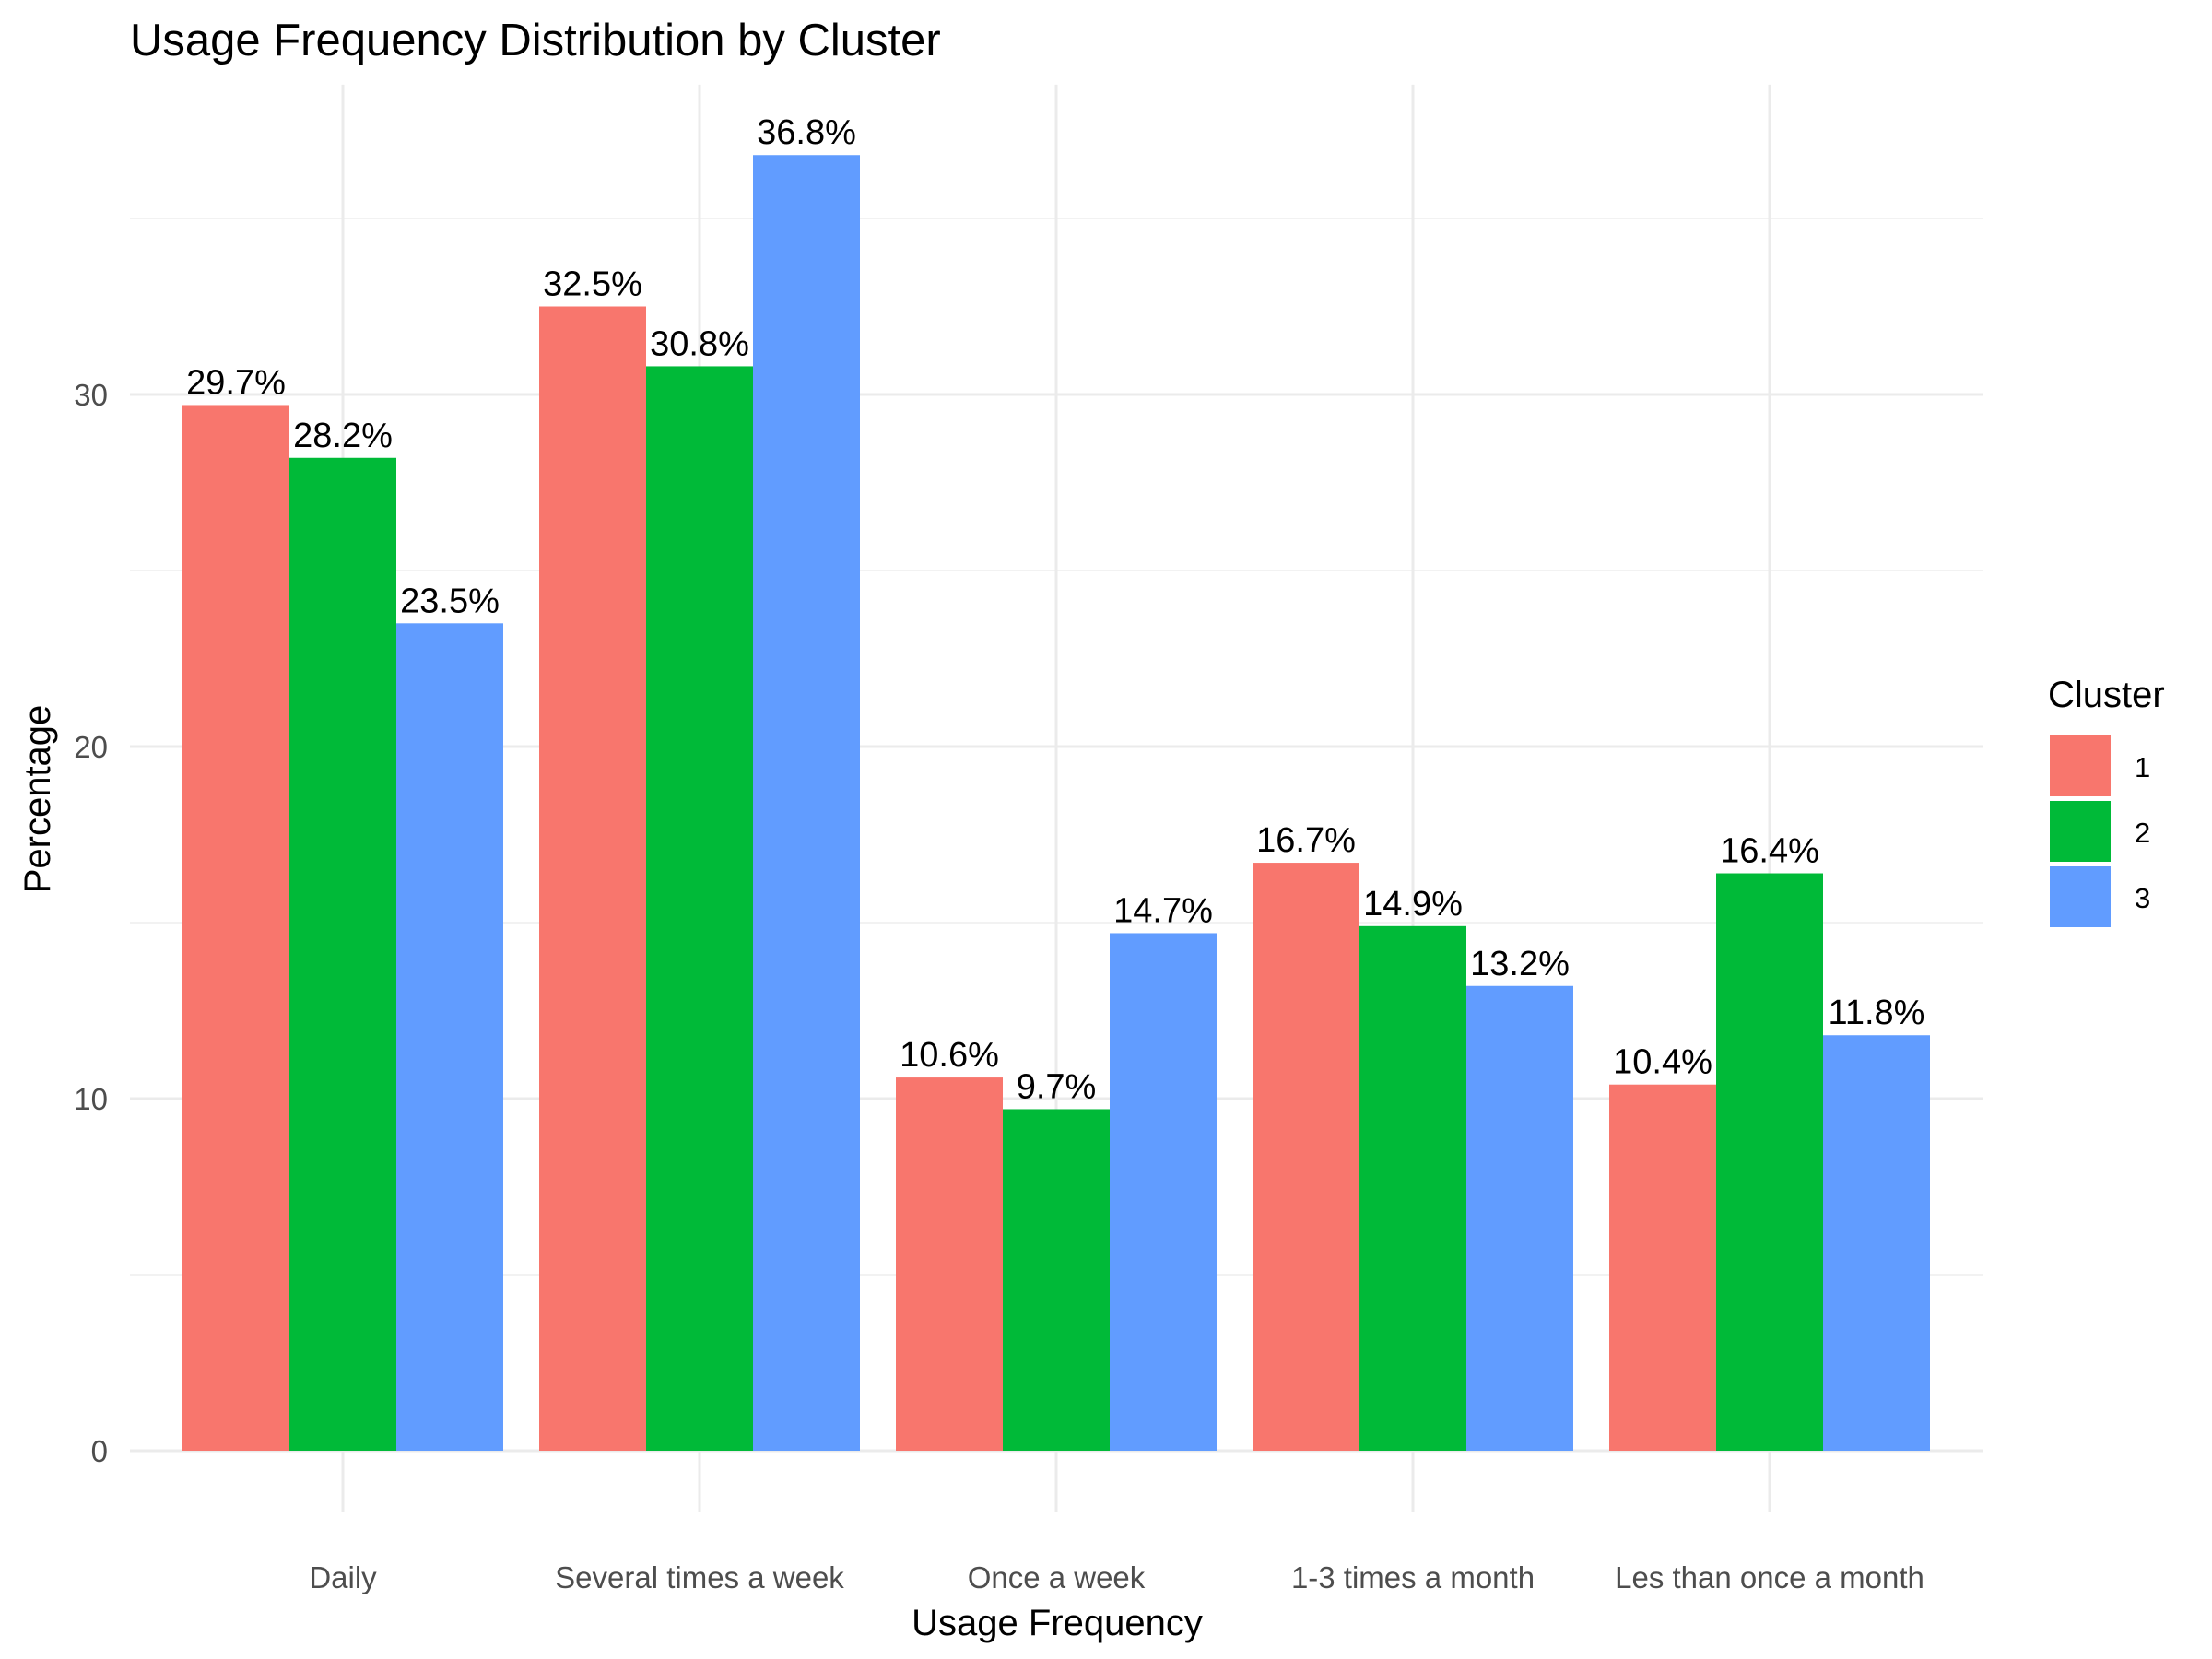 This screenshot has width=2212, height=1659. I want to click on legend-label: 1, so click(2142, 767).